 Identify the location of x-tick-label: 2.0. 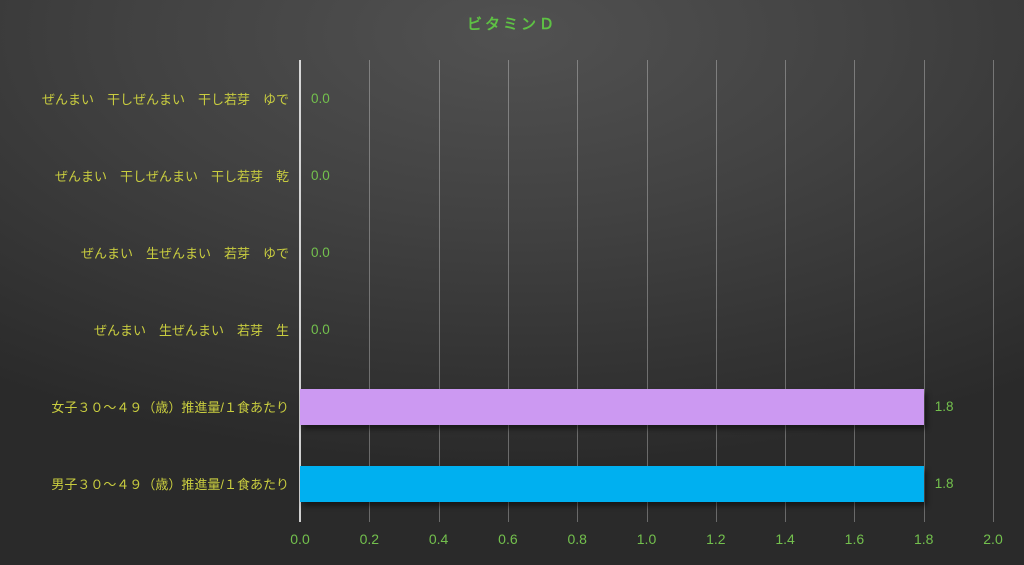
(993, 539).